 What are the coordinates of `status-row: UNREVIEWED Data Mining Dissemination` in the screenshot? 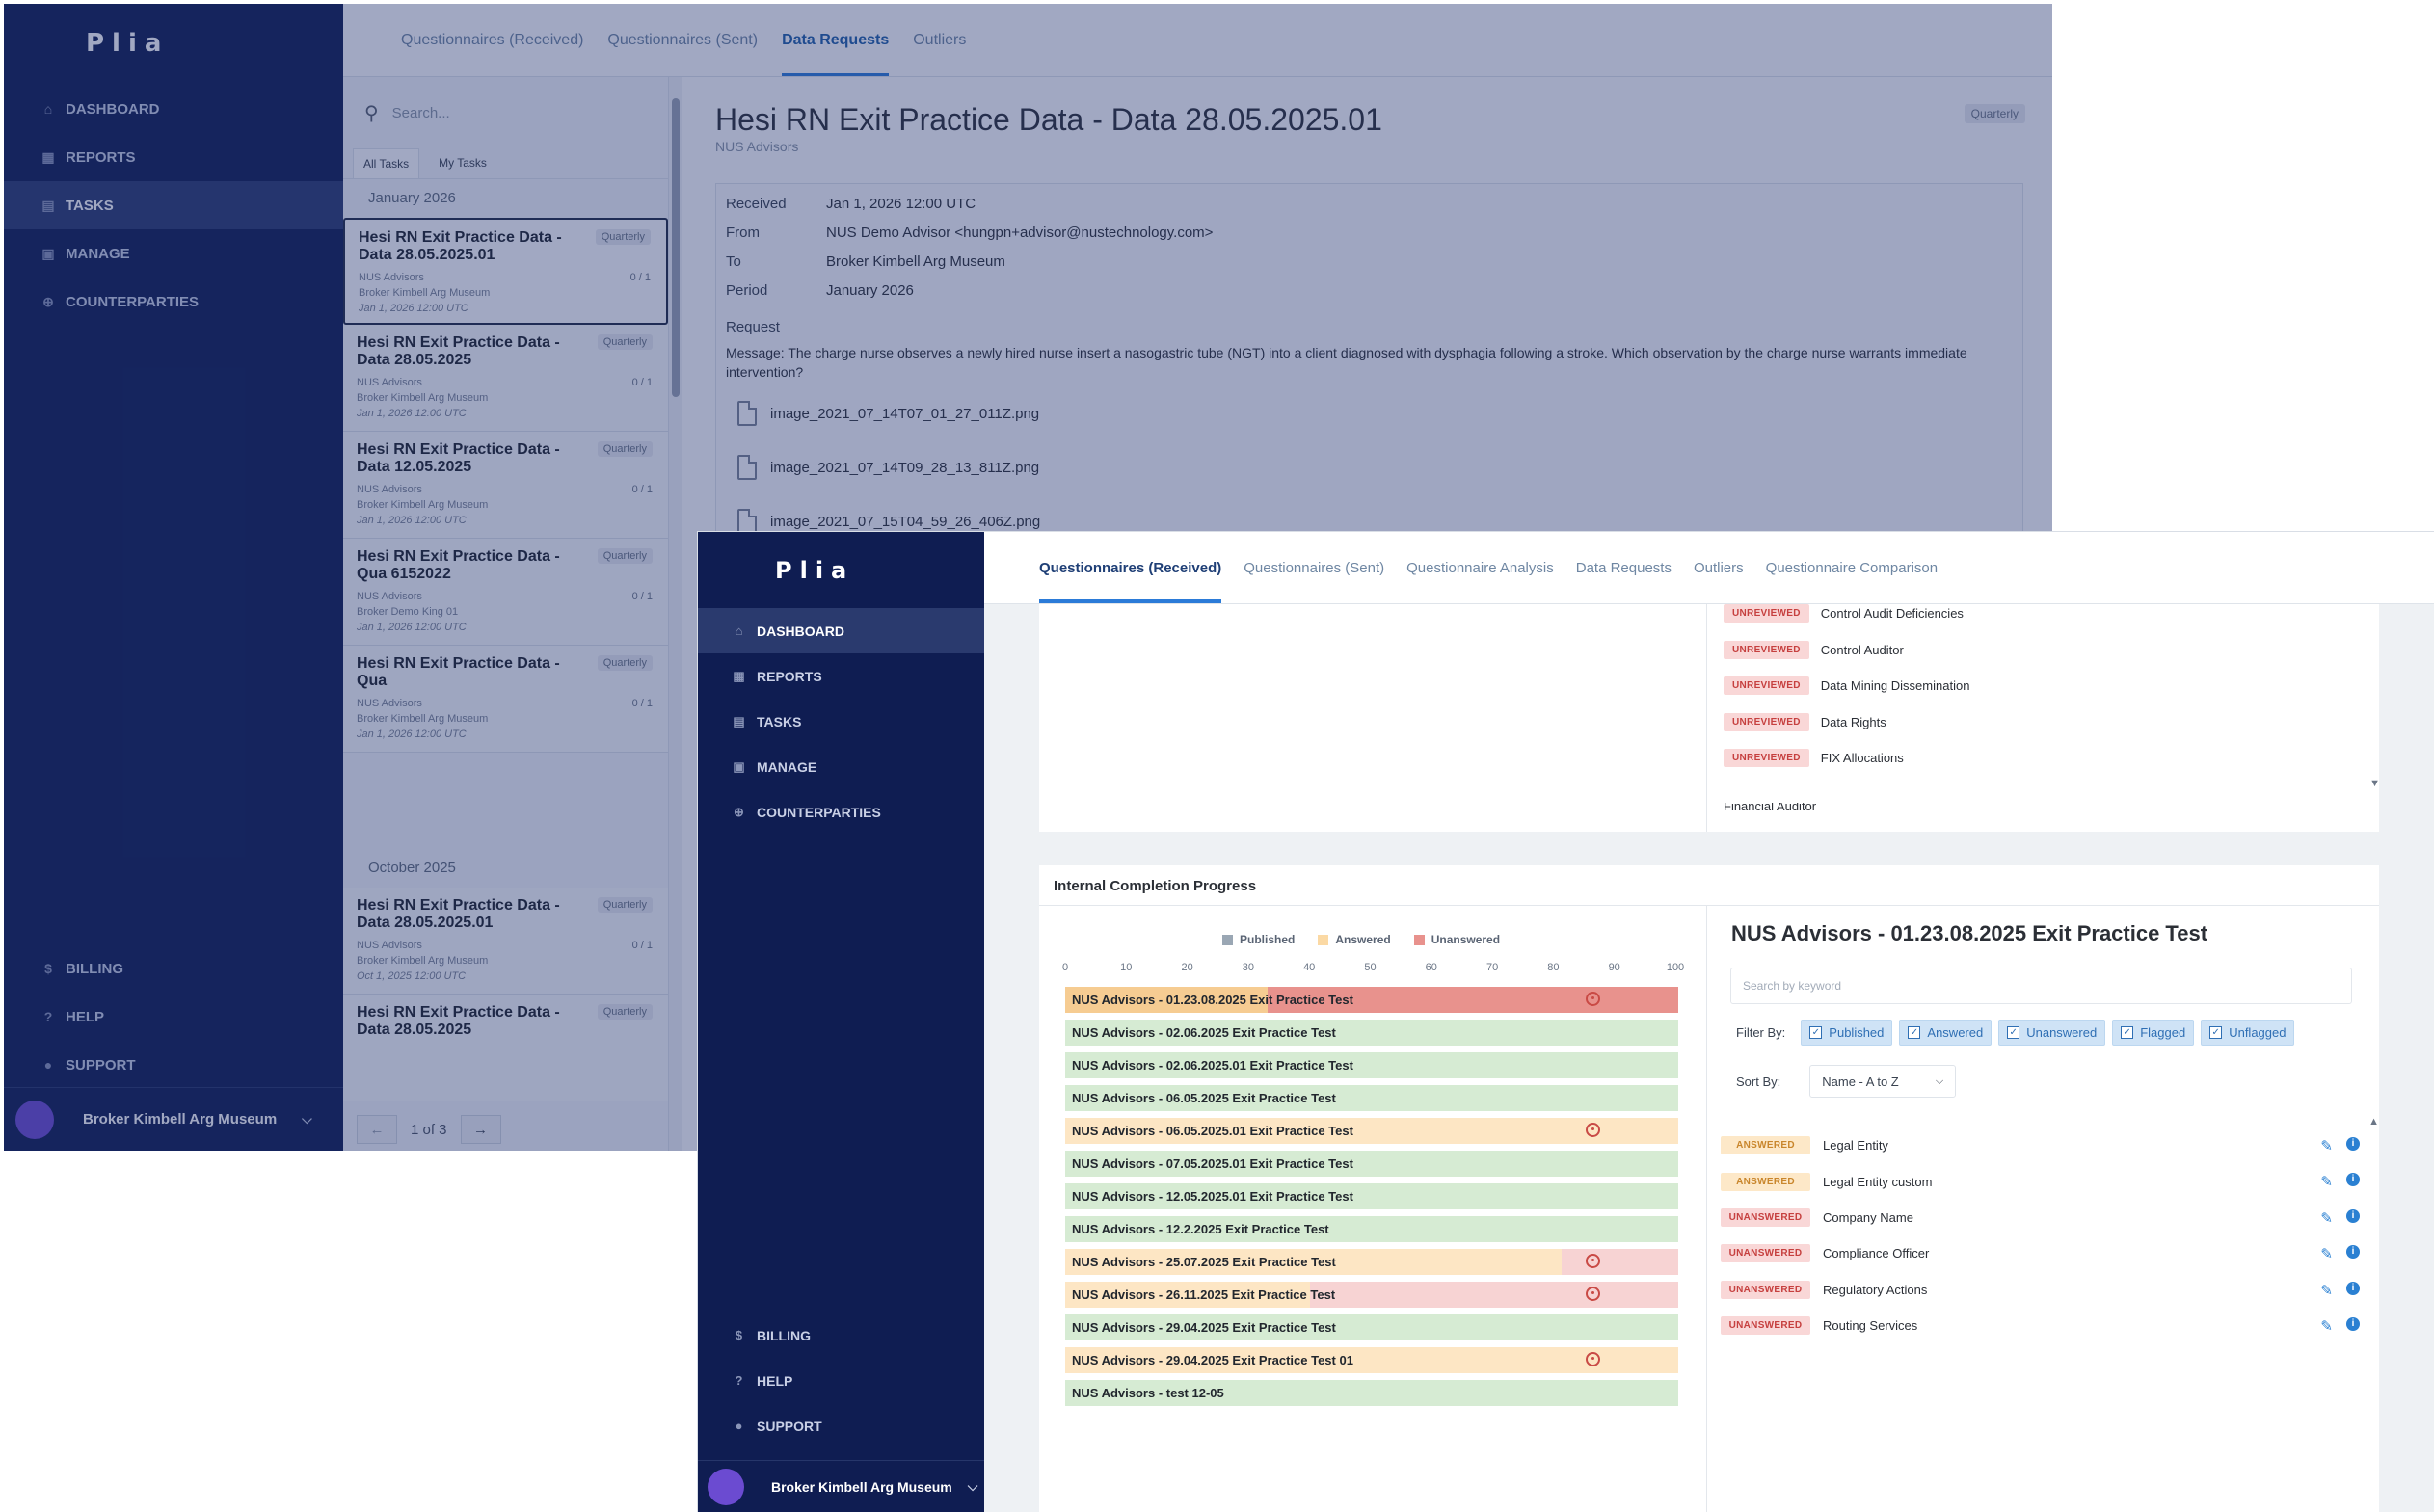 It's located at (1846, 685).